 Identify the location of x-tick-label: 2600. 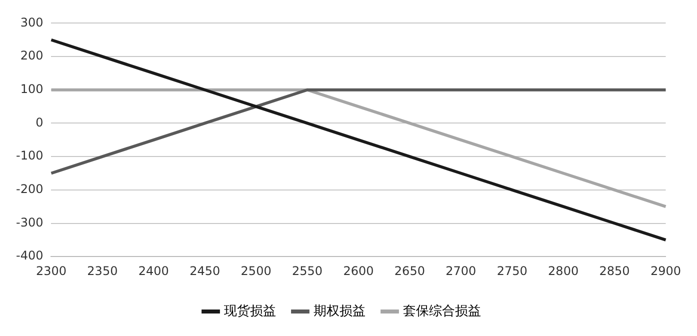
(358, 271).